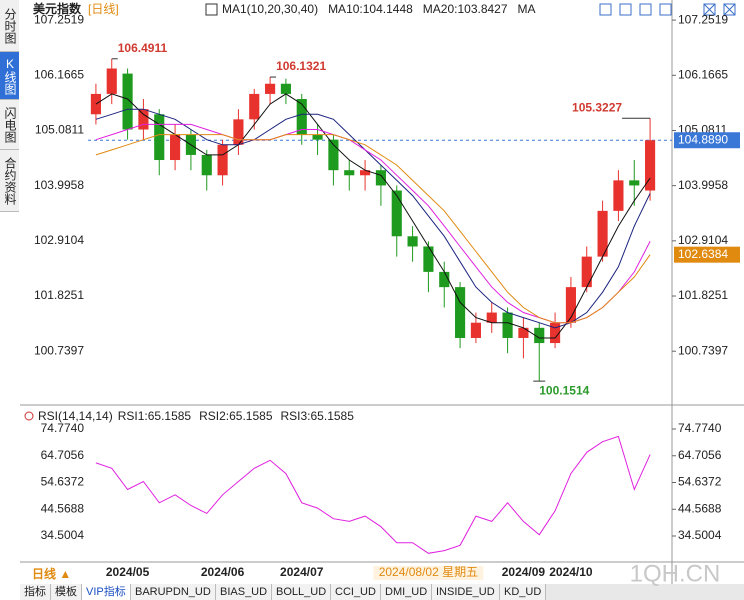 This screenshot has width=744, height=600. Describe the element at coordinates (173, 592) in the screenshot. I see `bottom-tab: BARUPDN_UD` at that location.